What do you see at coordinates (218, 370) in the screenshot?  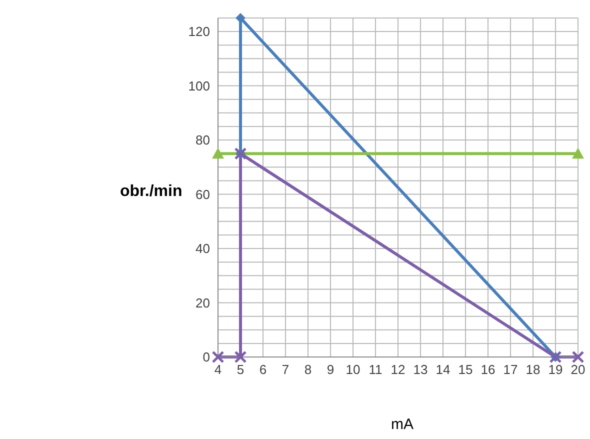 I see `x-tick-label: 4` at bounding box center [218, 370].